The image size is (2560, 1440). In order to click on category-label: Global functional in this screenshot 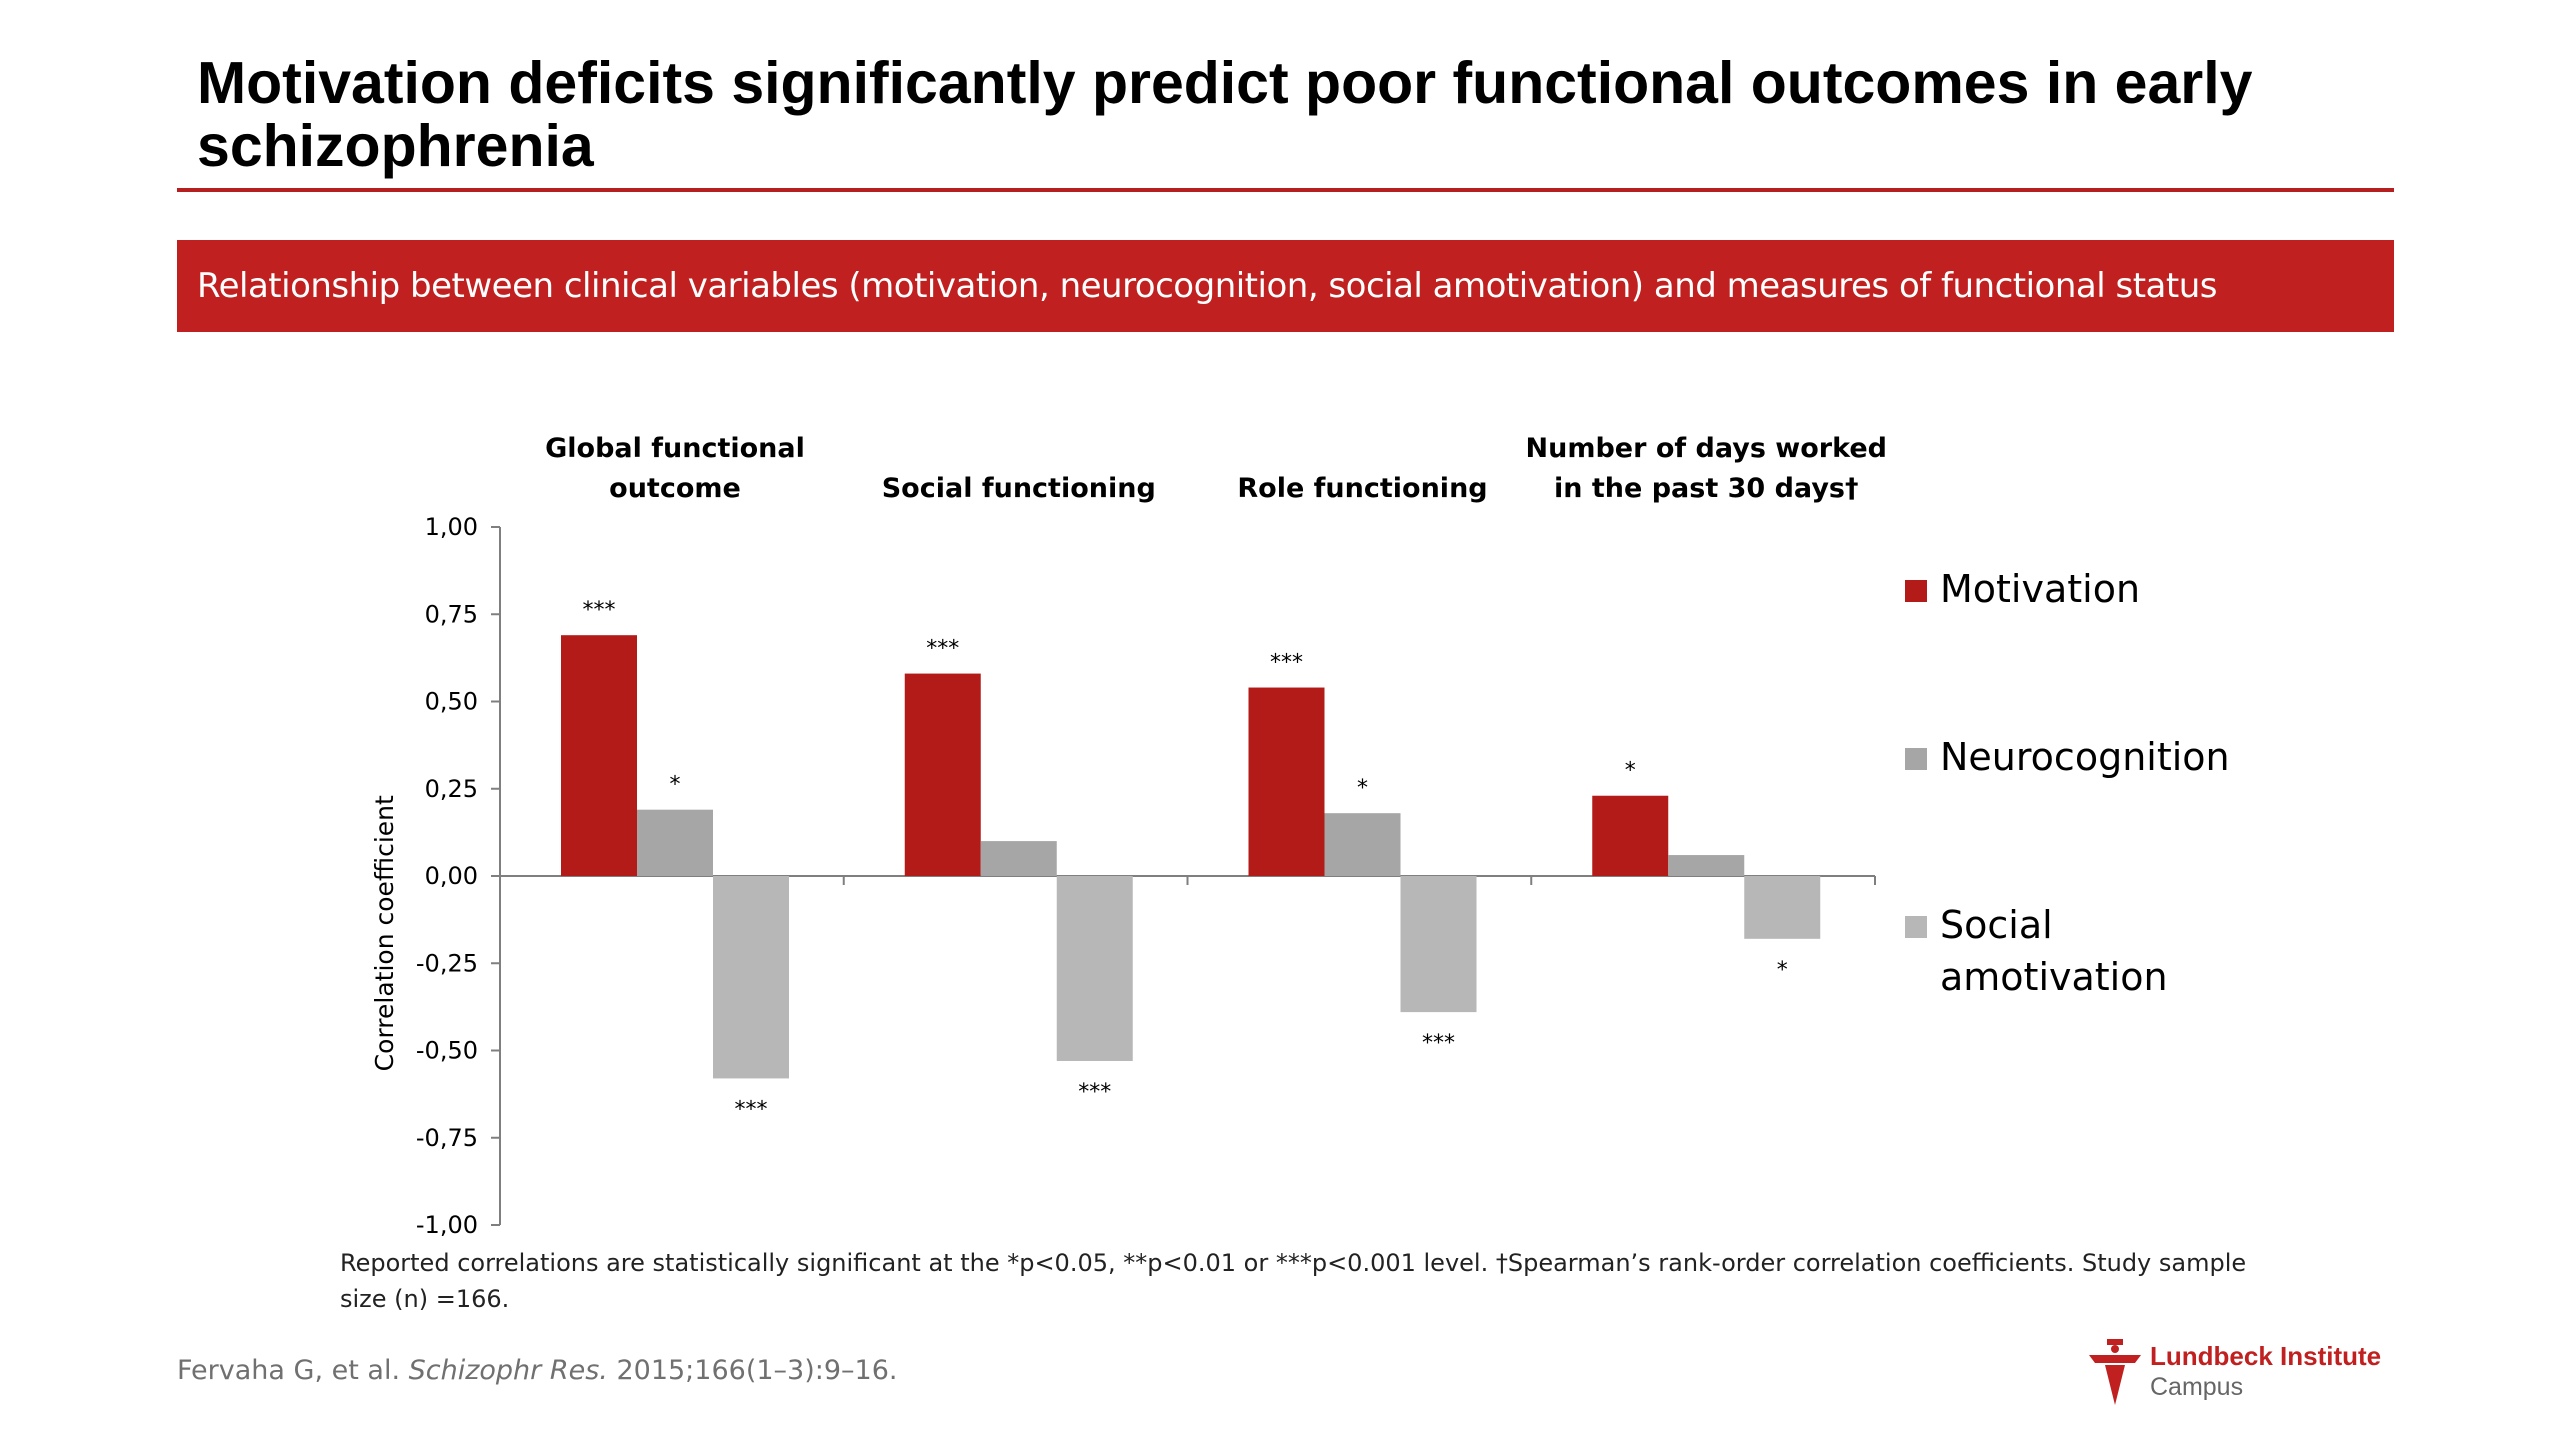, I will do `click(675, 448)`.